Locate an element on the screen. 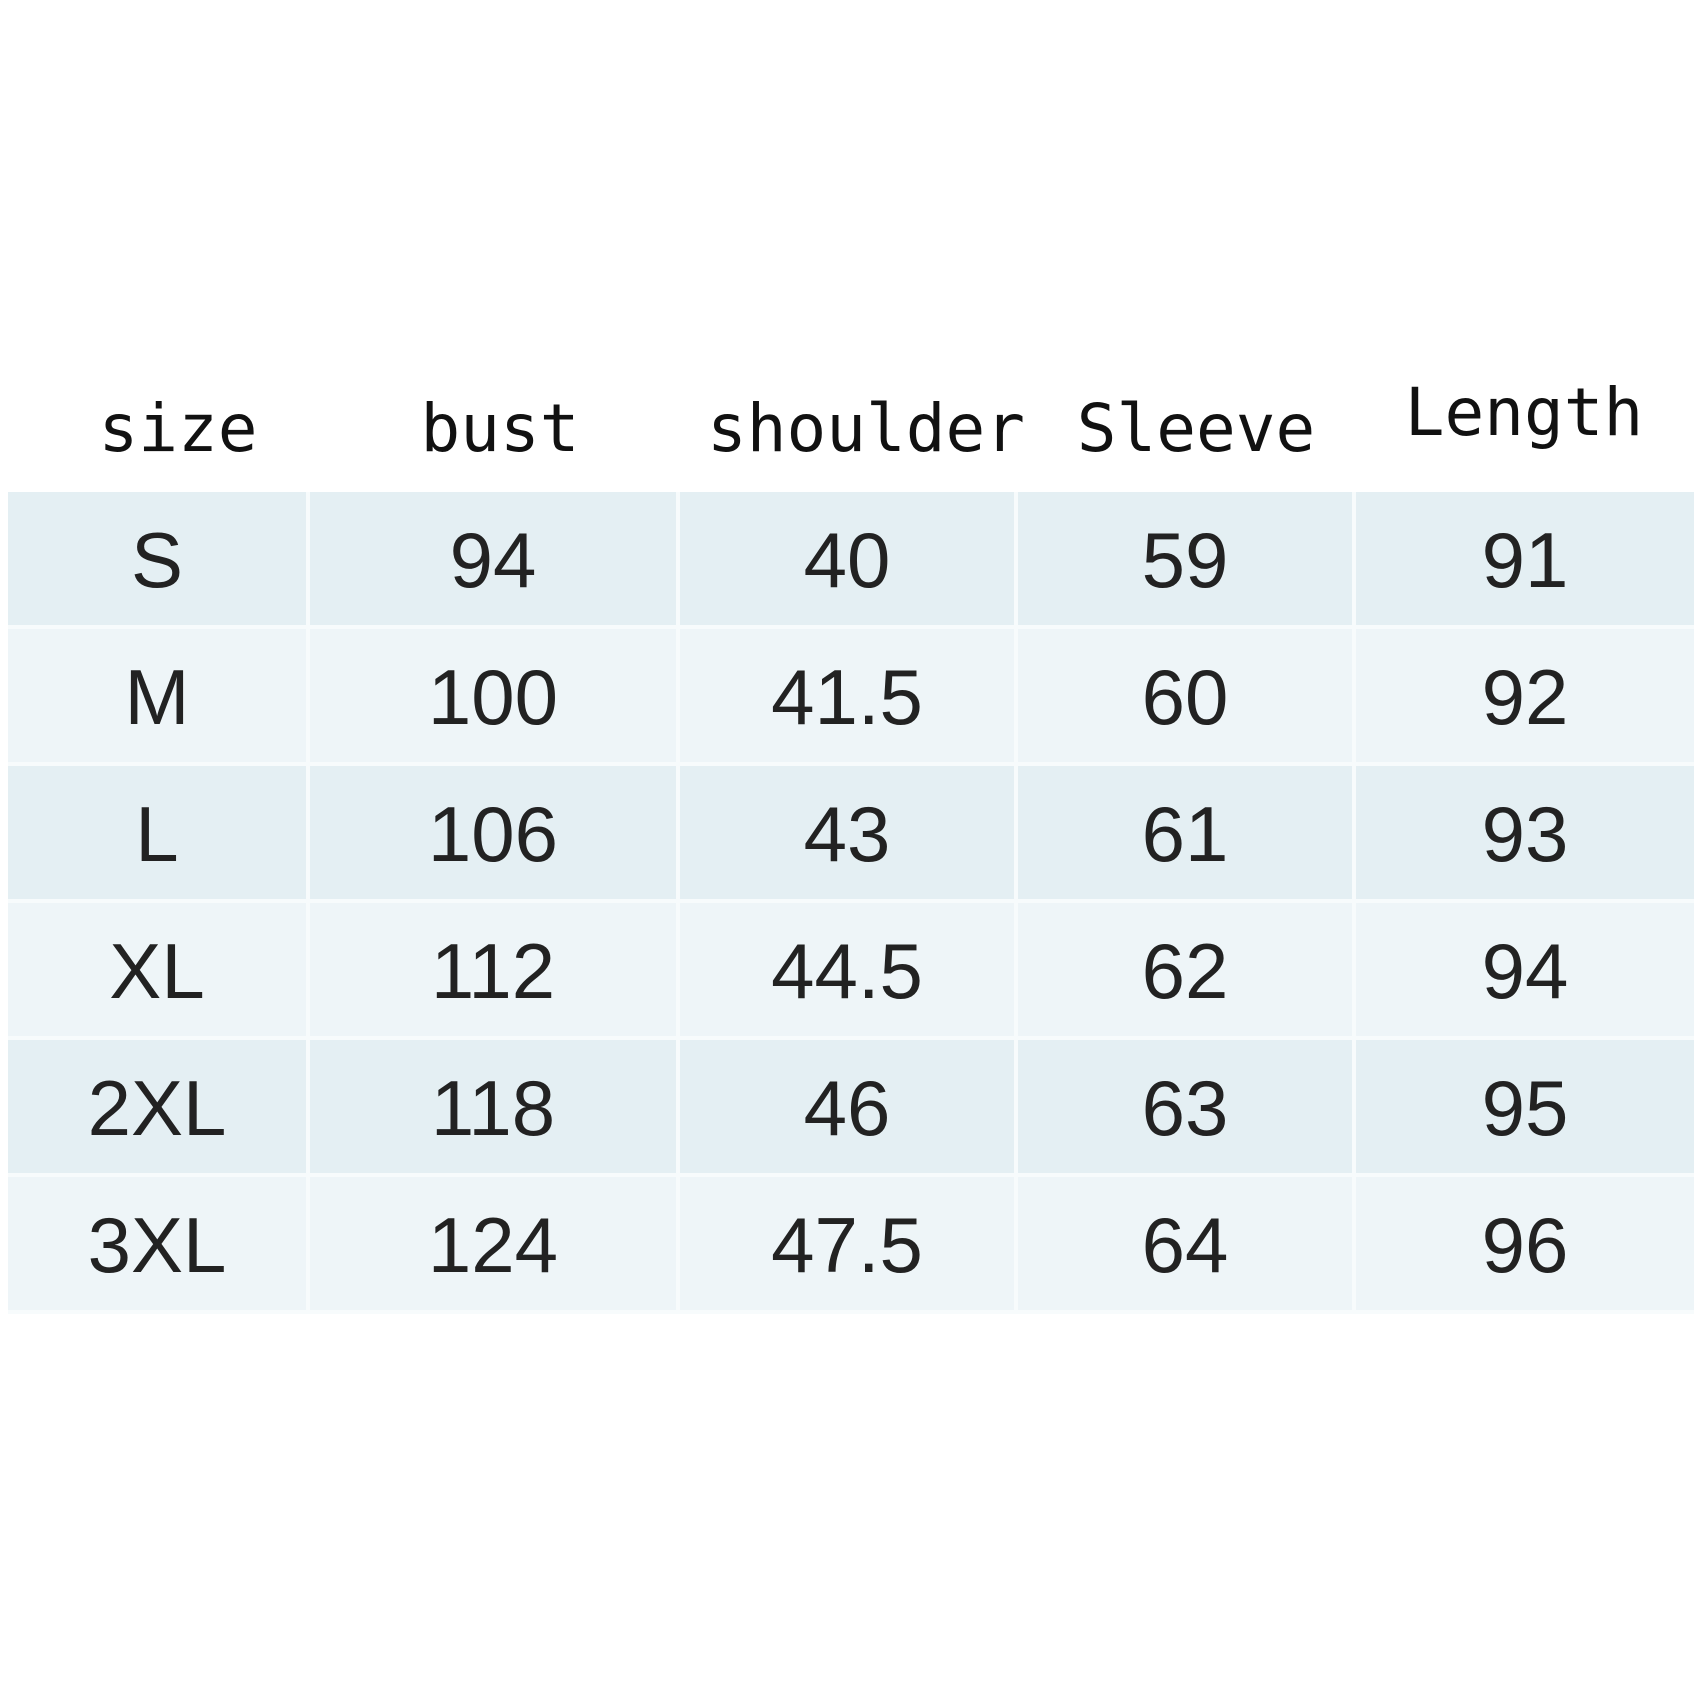 The image size is (1700, 1700). cell-size: M is located at coordinates (159, 697).